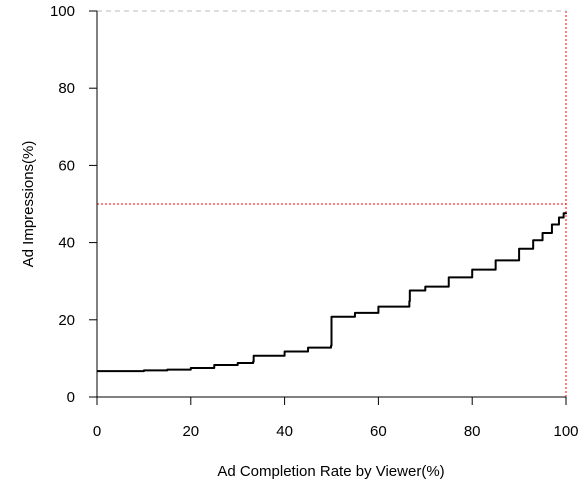  What do you see at coordinates (378, 431) in the screenshot?
I see `x-tick-label: 60` at bounding box center [378, 431].